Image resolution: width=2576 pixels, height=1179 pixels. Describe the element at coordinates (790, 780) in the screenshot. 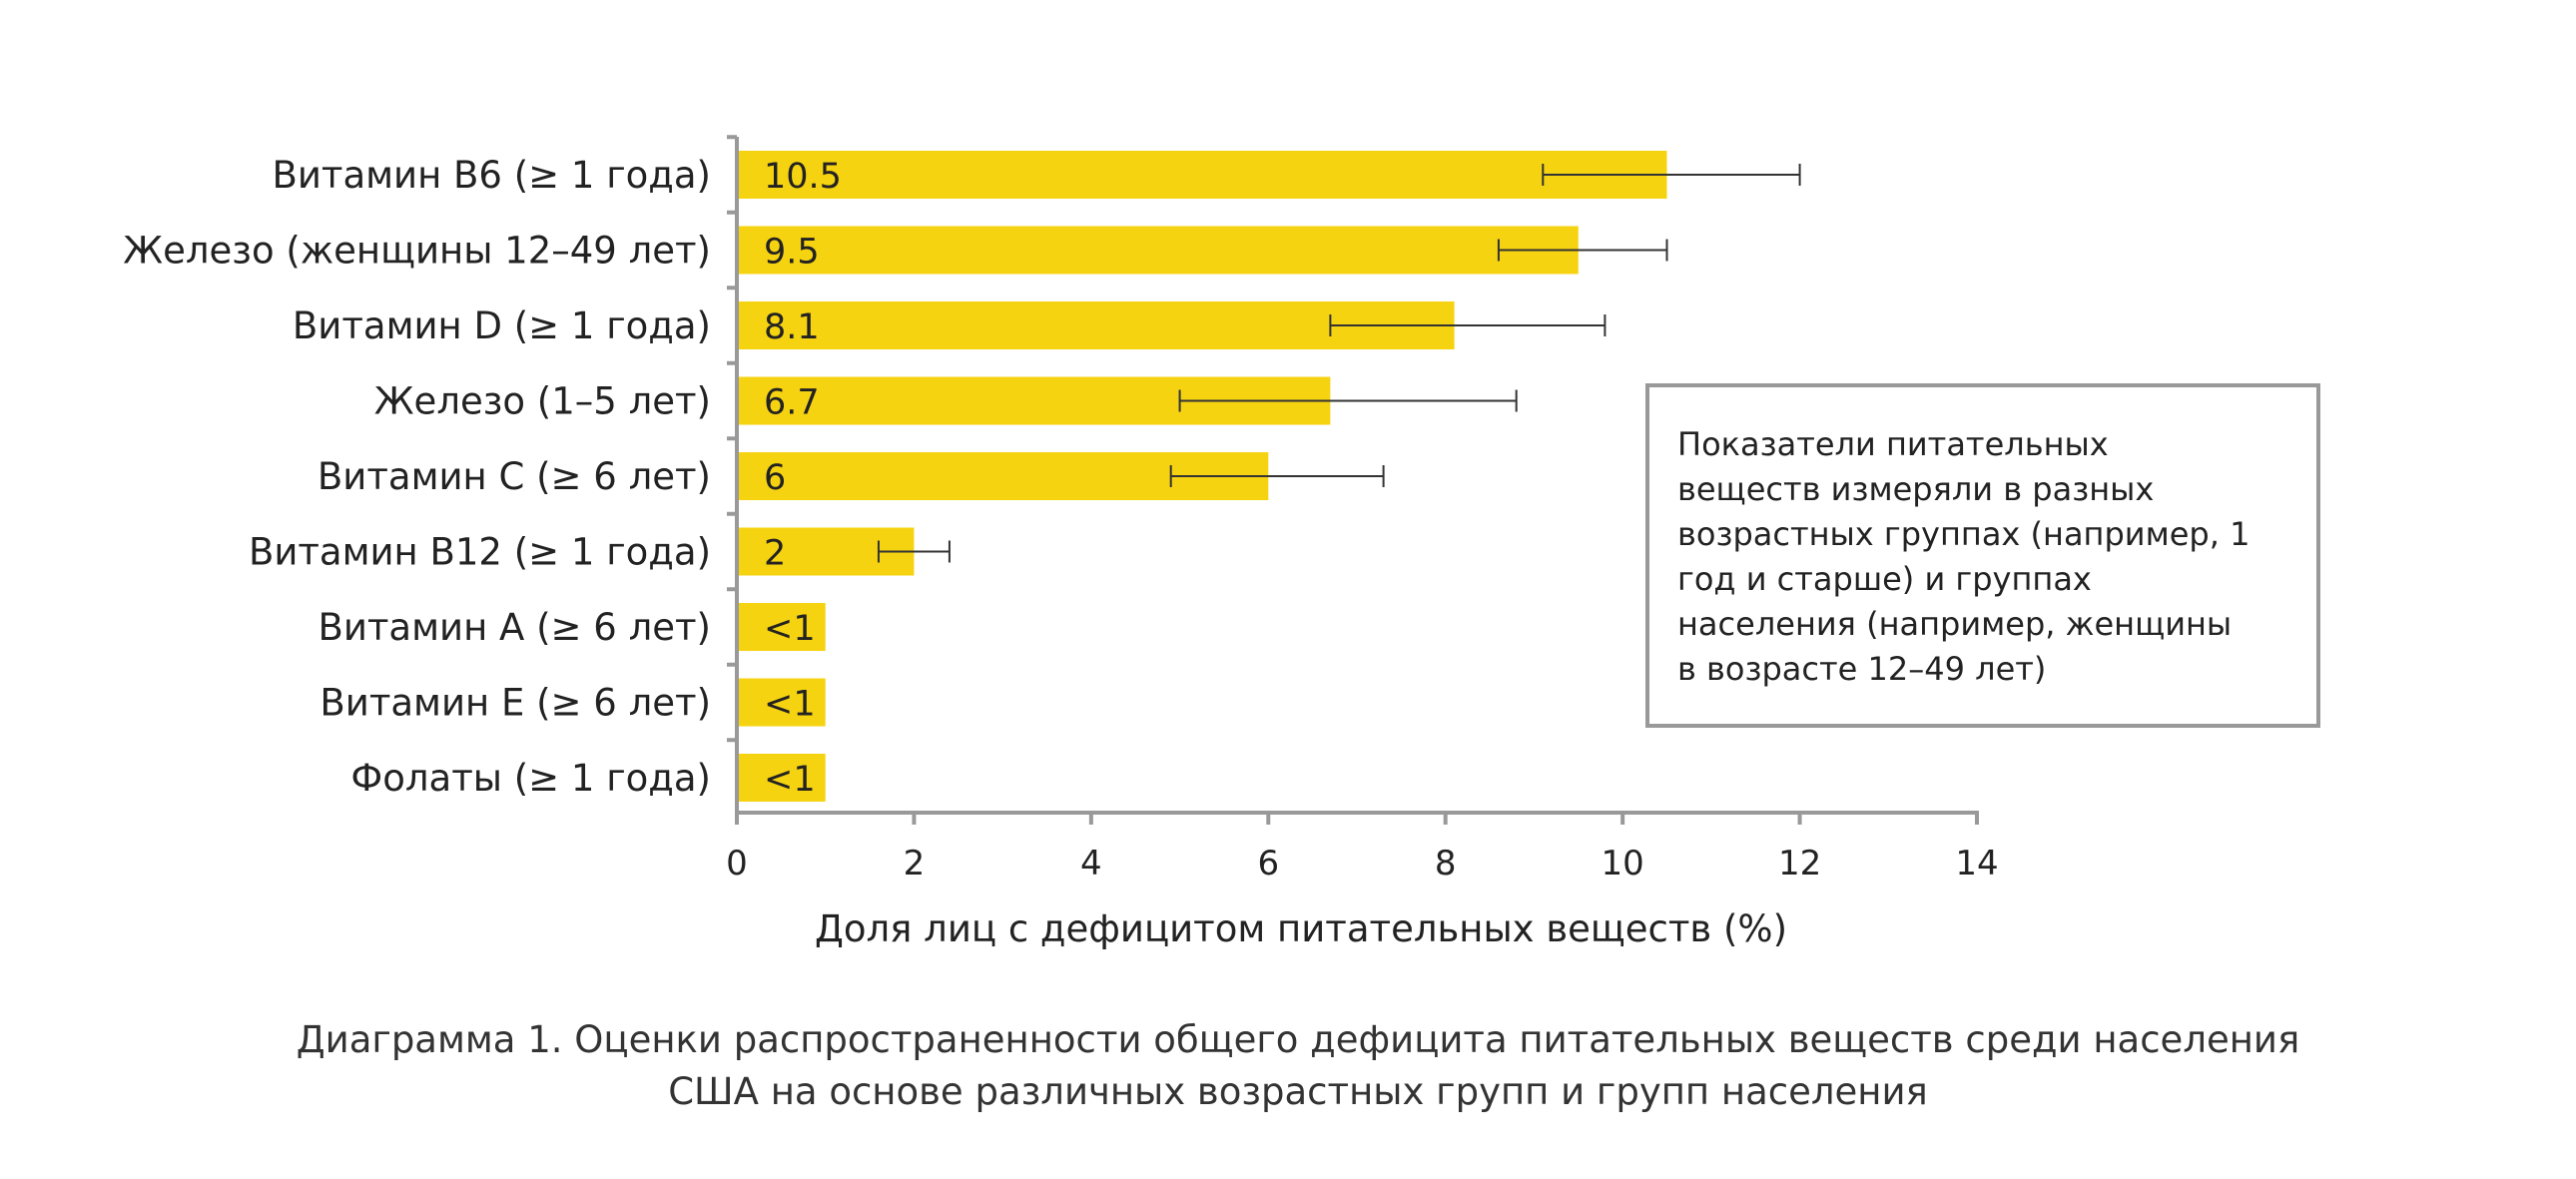

I see `value-label-9: <1` at that location.